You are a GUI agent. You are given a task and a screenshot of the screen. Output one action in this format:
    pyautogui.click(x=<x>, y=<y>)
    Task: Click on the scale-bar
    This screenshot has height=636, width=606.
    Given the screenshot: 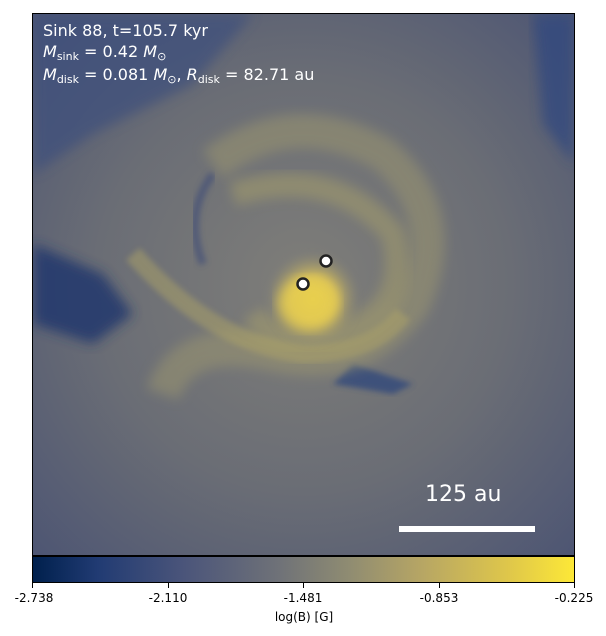 What is the action you would take?
    pyautogui.click(x=467, y=529)
    